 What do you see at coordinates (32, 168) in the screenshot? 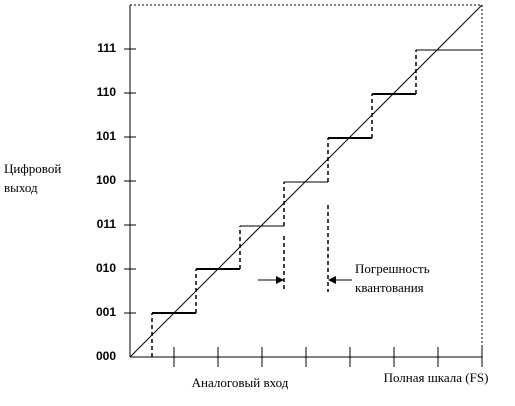
I see `y-axis-label: Цифровой` at bounding box center [32, 168].